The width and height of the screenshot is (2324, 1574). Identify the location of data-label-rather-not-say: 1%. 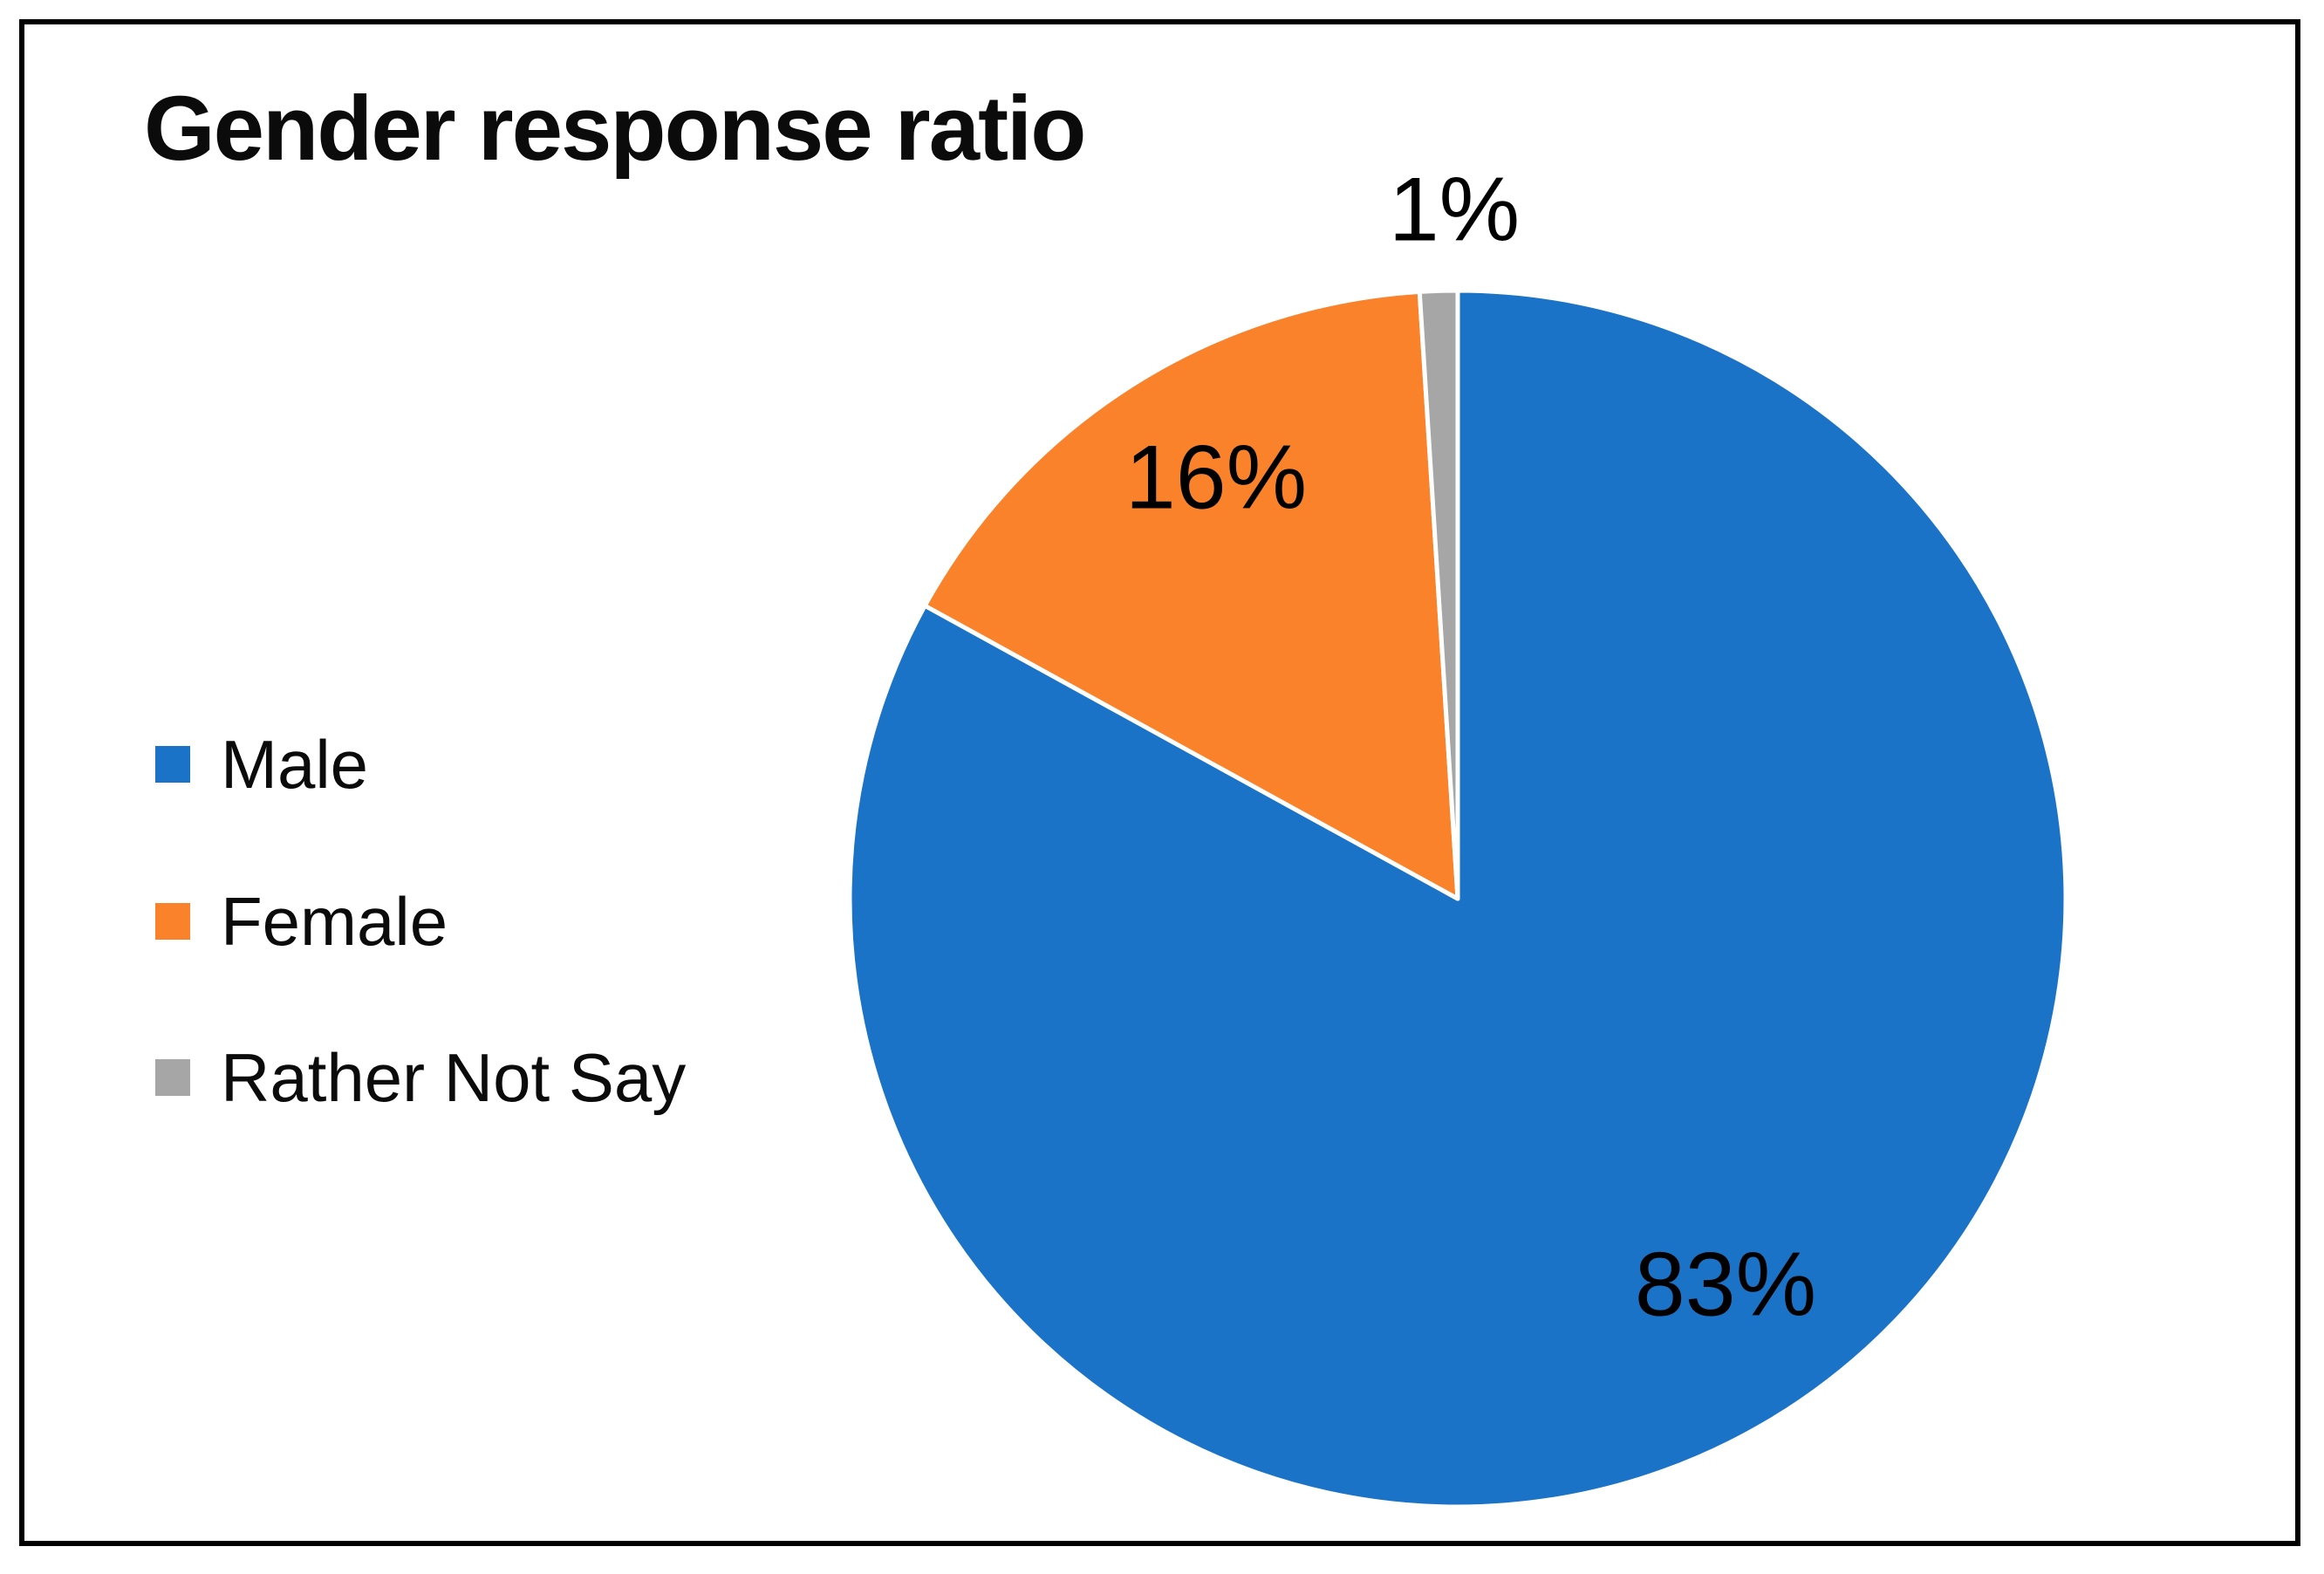
(1455, 210).